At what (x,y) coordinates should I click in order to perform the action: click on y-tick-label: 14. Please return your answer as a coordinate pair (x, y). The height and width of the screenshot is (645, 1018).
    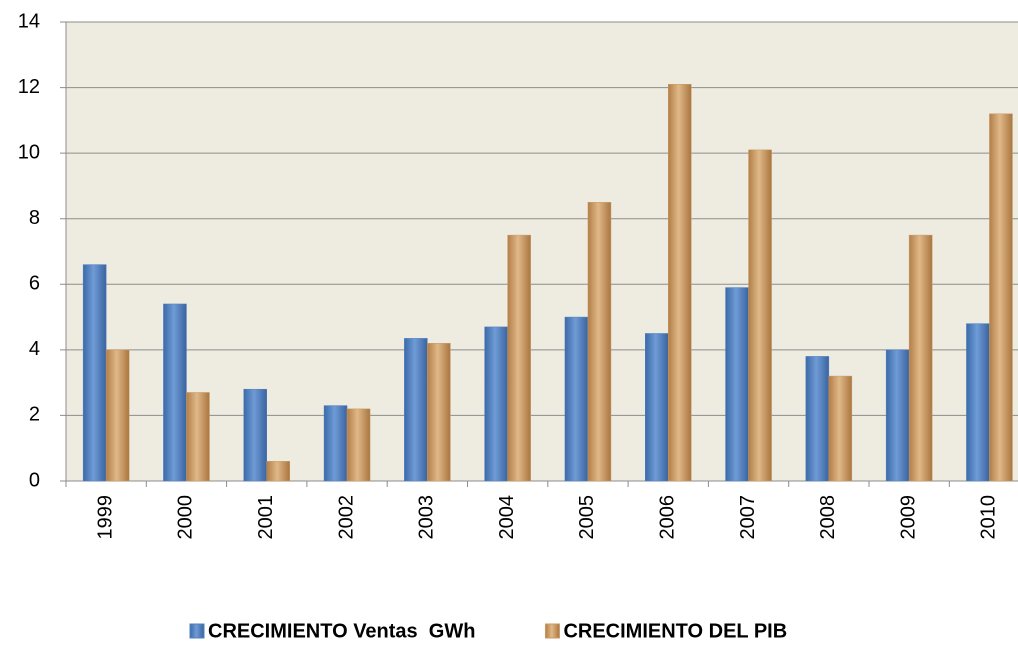
    Looking at the image, I should click on (29, 21).